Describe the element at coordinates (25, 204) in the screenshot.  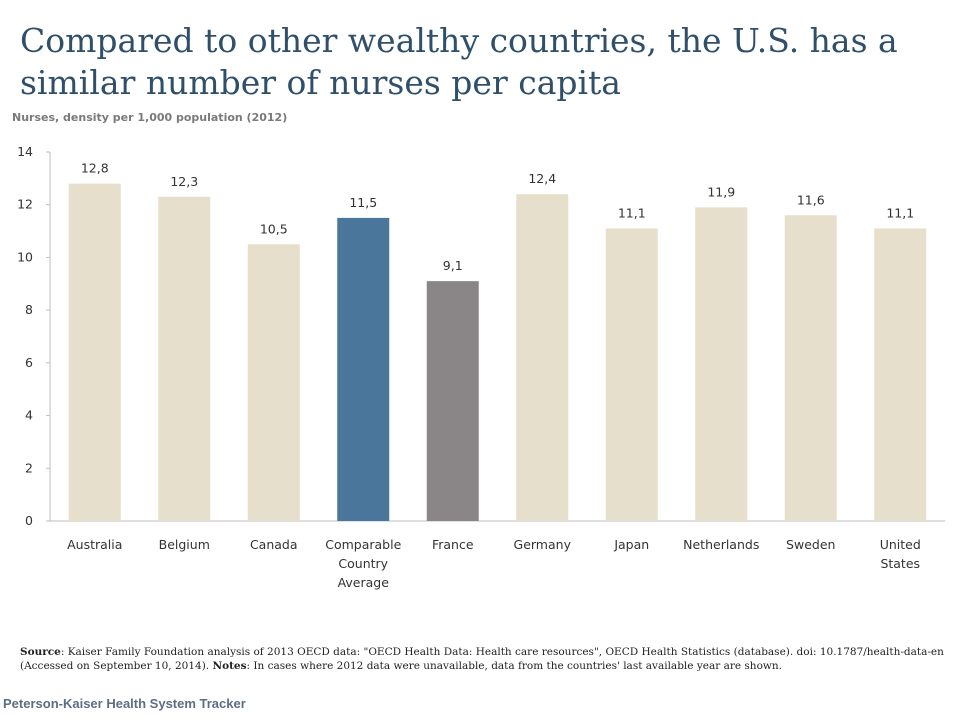
I see `y-tick-label: 12` at that location.